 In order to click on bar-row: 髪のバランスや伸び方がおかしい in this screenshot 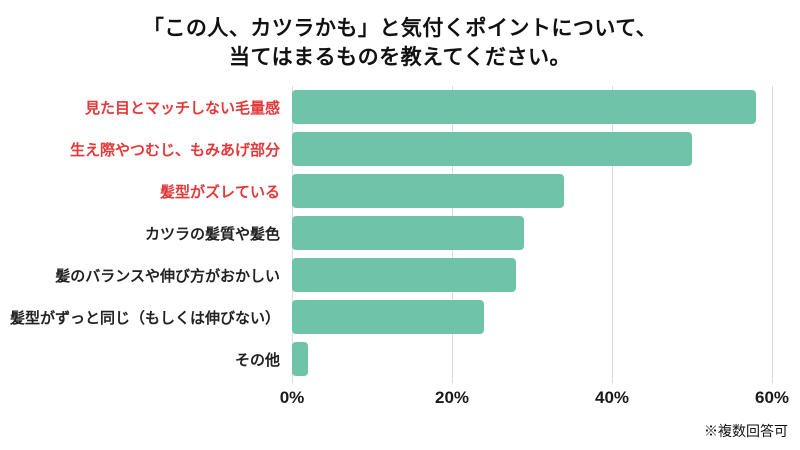, I will do `click(400, 275)`.